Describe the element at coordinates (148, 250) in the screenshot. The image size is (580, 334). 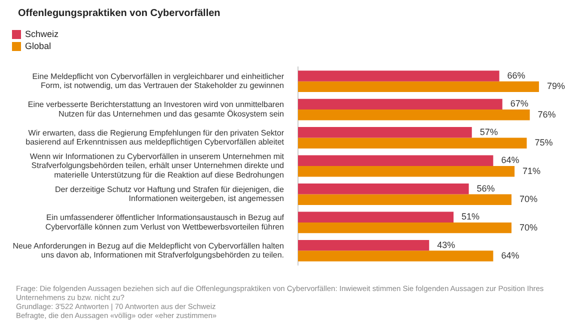
I see `y-tick-label: Neue Anforderungen in Bezug auf die Meldepflicht von Cybervorfällen halten uns davon ab, Informationen mit Strafverfolgungsbehörden zu teilen.` at that location.